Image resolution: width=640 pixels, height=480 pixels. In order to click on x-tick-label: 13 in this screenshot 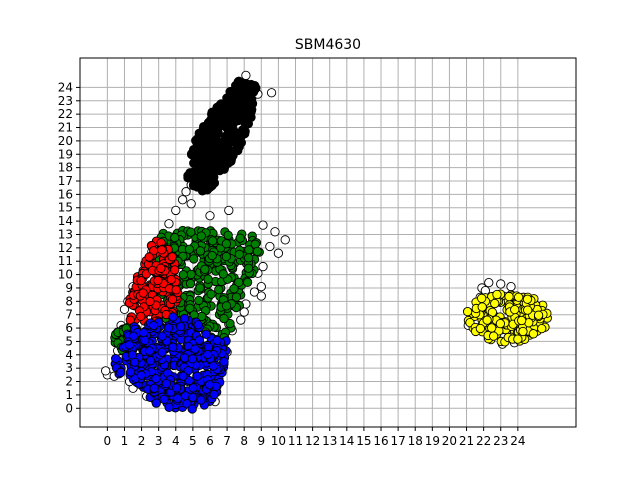, I will do `click(329, 441)`.